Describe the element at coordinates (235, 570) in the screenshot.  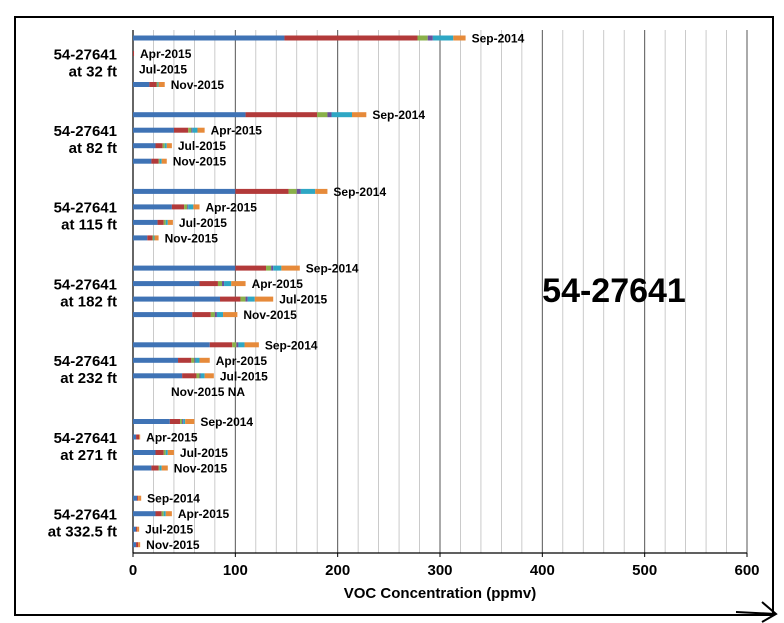
I see `x-tick-label: 100` at that location.